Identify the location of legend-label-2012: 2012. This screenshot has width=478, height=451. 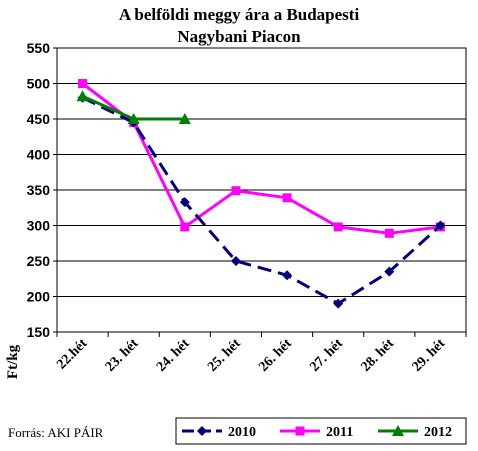
(438, 432).